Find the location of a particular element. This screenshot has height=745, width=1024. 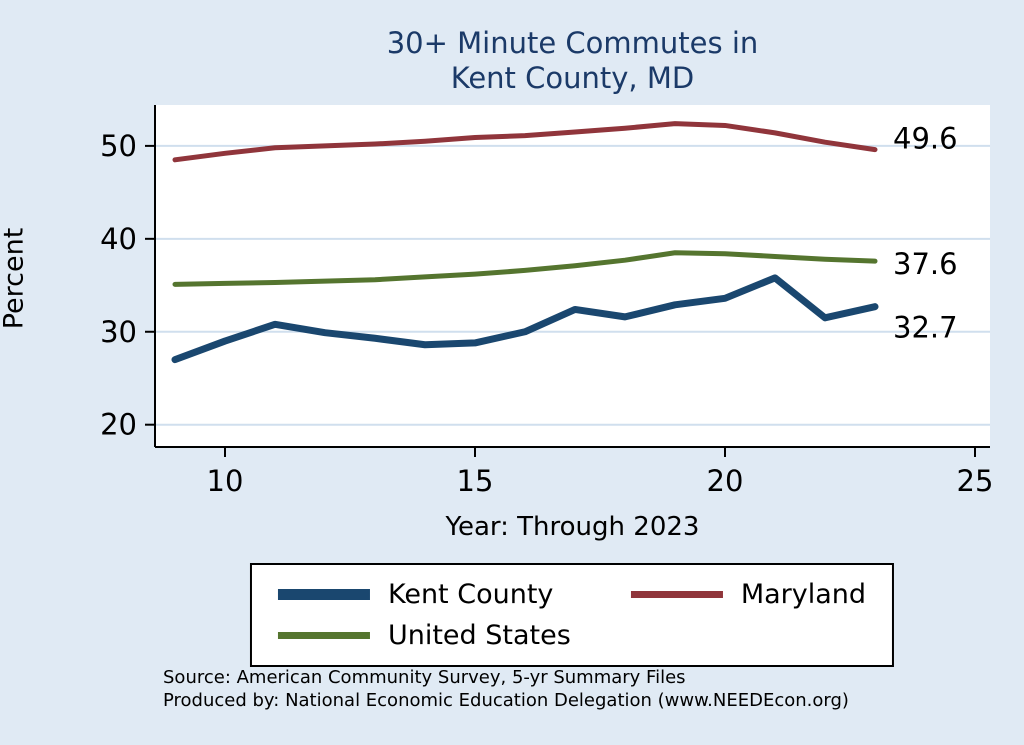

legend-item-maryland: Maryland is located at coordinates (748, 594).